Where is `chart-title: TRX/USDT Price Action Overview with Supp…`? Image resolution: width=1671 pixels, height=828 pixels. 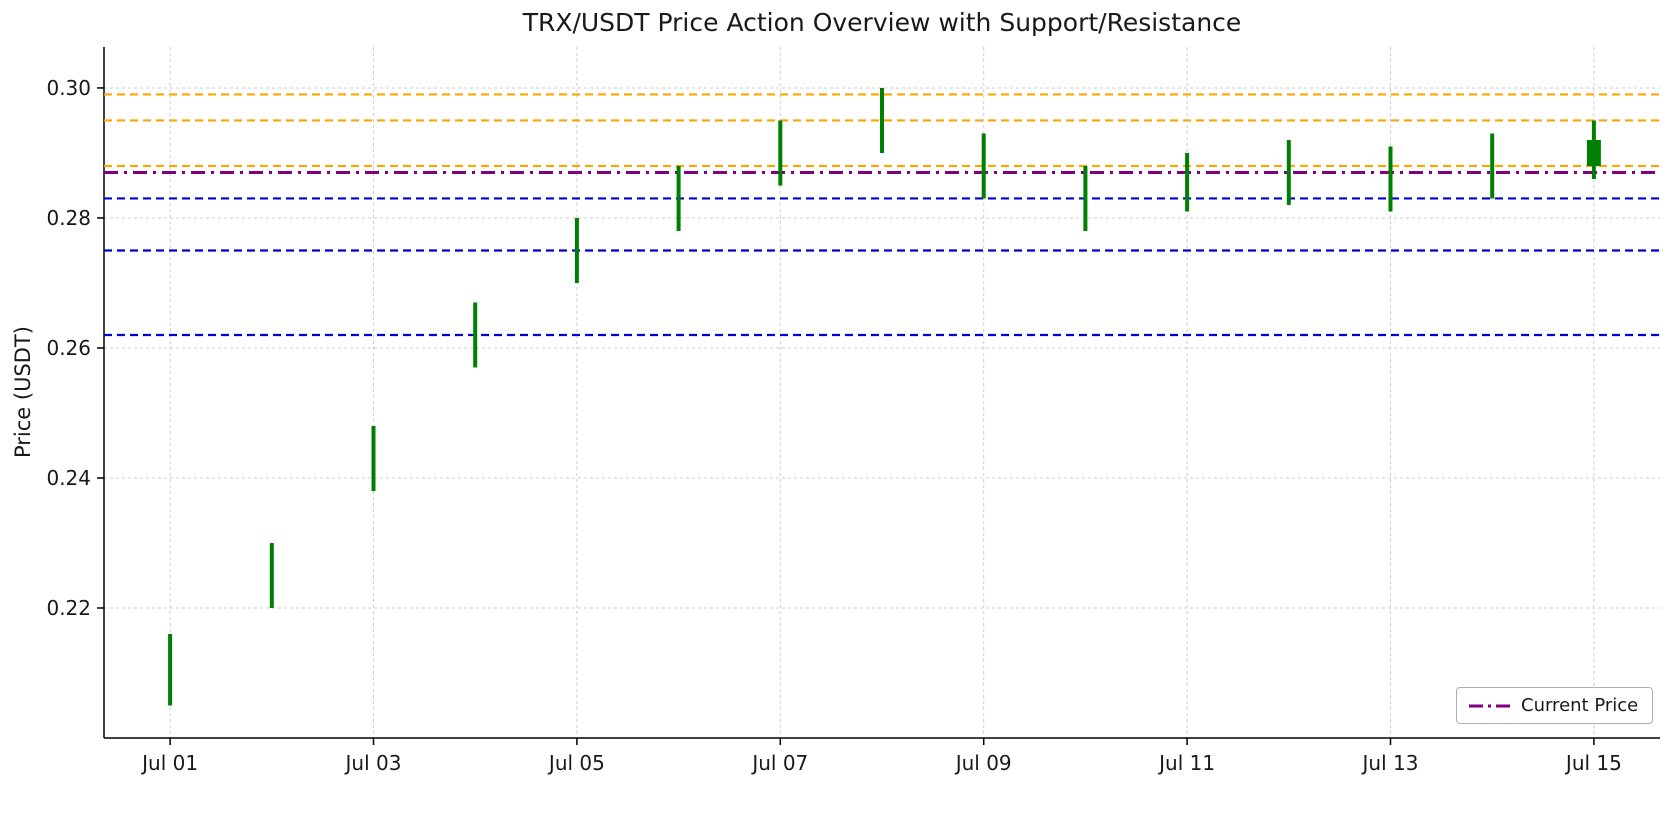 chart-title: TRX/USDT Price Action Overview with Supp… is located at coordinates (882, 22).